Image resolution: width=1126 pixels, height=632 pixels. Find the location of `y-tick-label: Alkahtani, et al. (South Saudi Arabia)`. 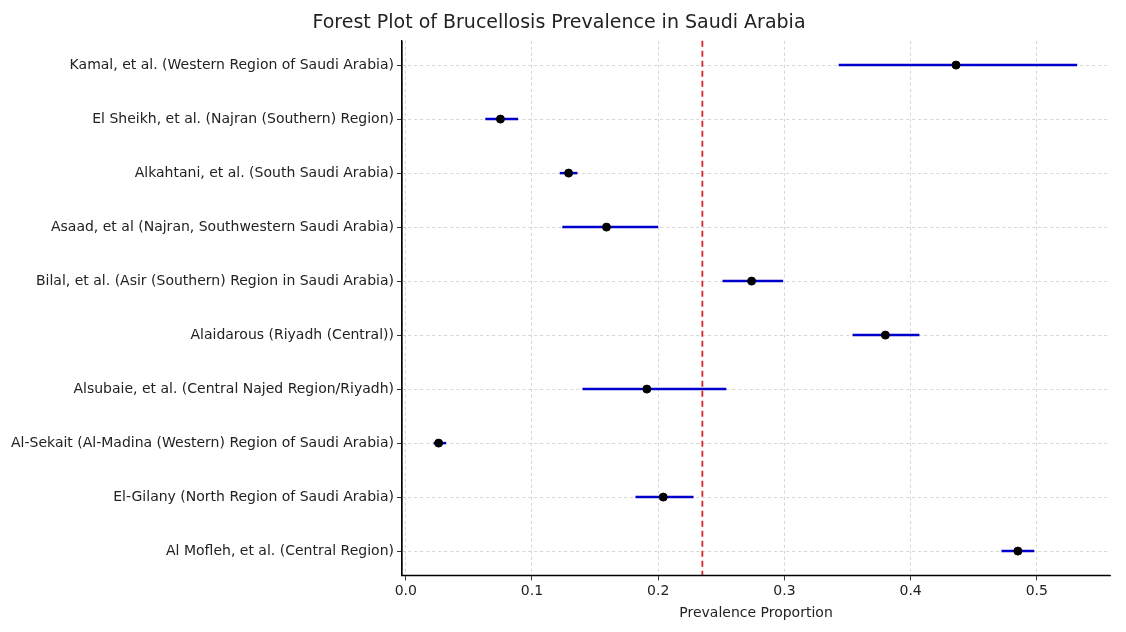

y-tick-label: Alkahtani, et al. (South Saudi Arabia) is located at coordinates (264, 171).